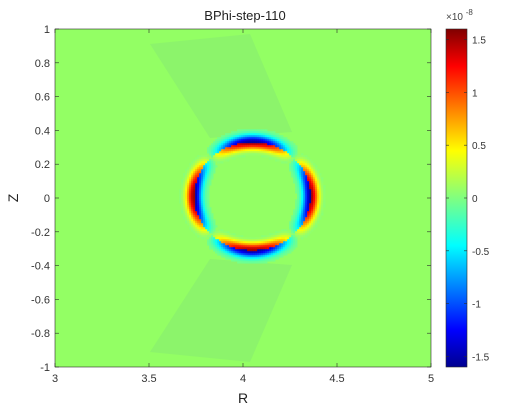 The height and width of the screenshot is (407, 505). Describe the element at coordinates (456, 198) in the screenshot. I see `colorbar-scale` at that location.